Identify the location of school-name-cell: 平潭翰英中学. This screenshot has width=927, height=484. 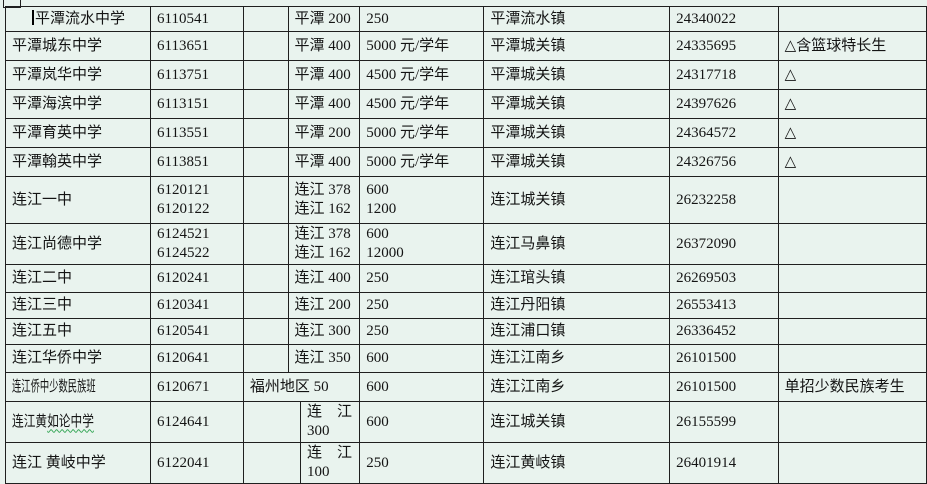
(78, 162).